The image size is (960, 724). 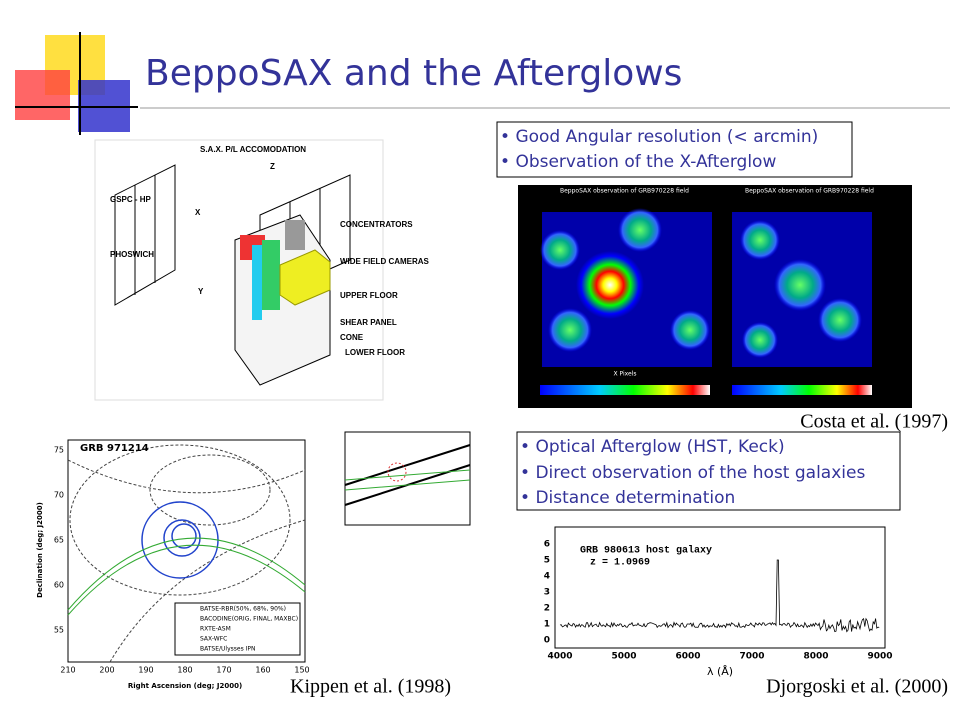 I want to click on bullet: • Distance determination, so click(x=627, y=498).